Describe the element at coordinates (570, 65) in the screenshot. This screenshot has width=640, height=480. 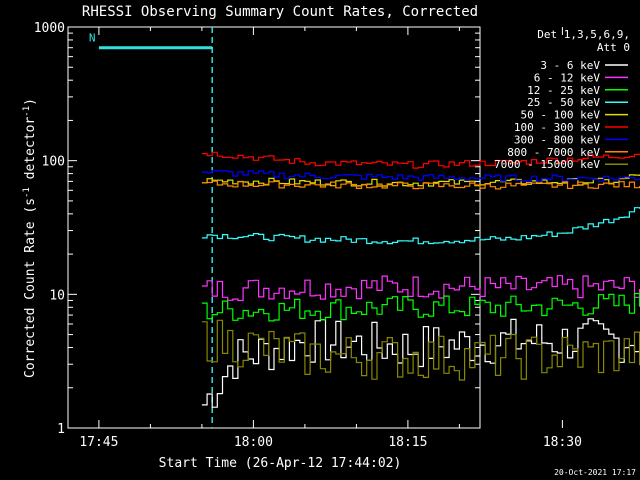
I see `legend-label: 3 - 6 keV` at that location.